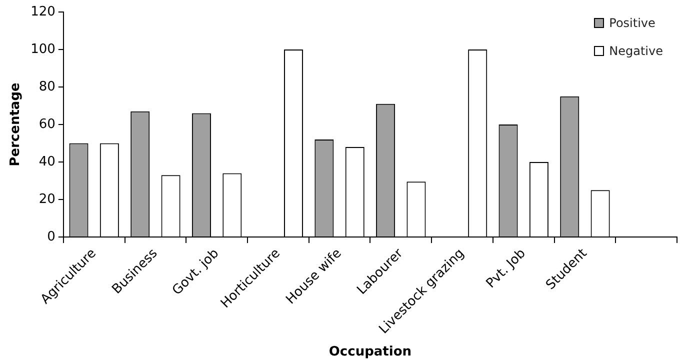 The image size is (685, 364). Describe the element at coordinates (51, 236) in the screenshot. I see `y-tick-label: 0` at that location.